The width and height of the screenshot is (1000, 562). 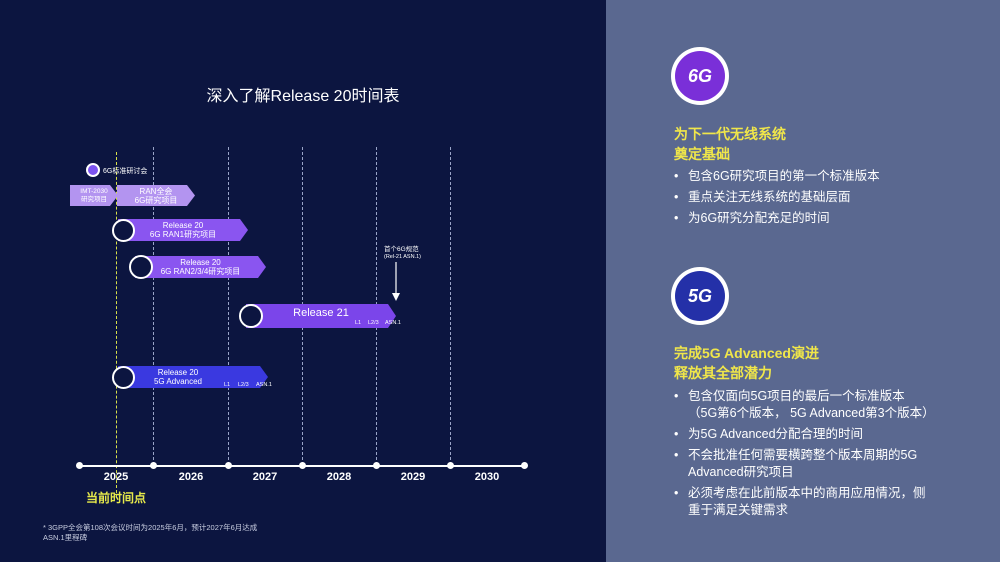 I want to click on 6g-logo-icon: 6G, so click(x=700, y=76).